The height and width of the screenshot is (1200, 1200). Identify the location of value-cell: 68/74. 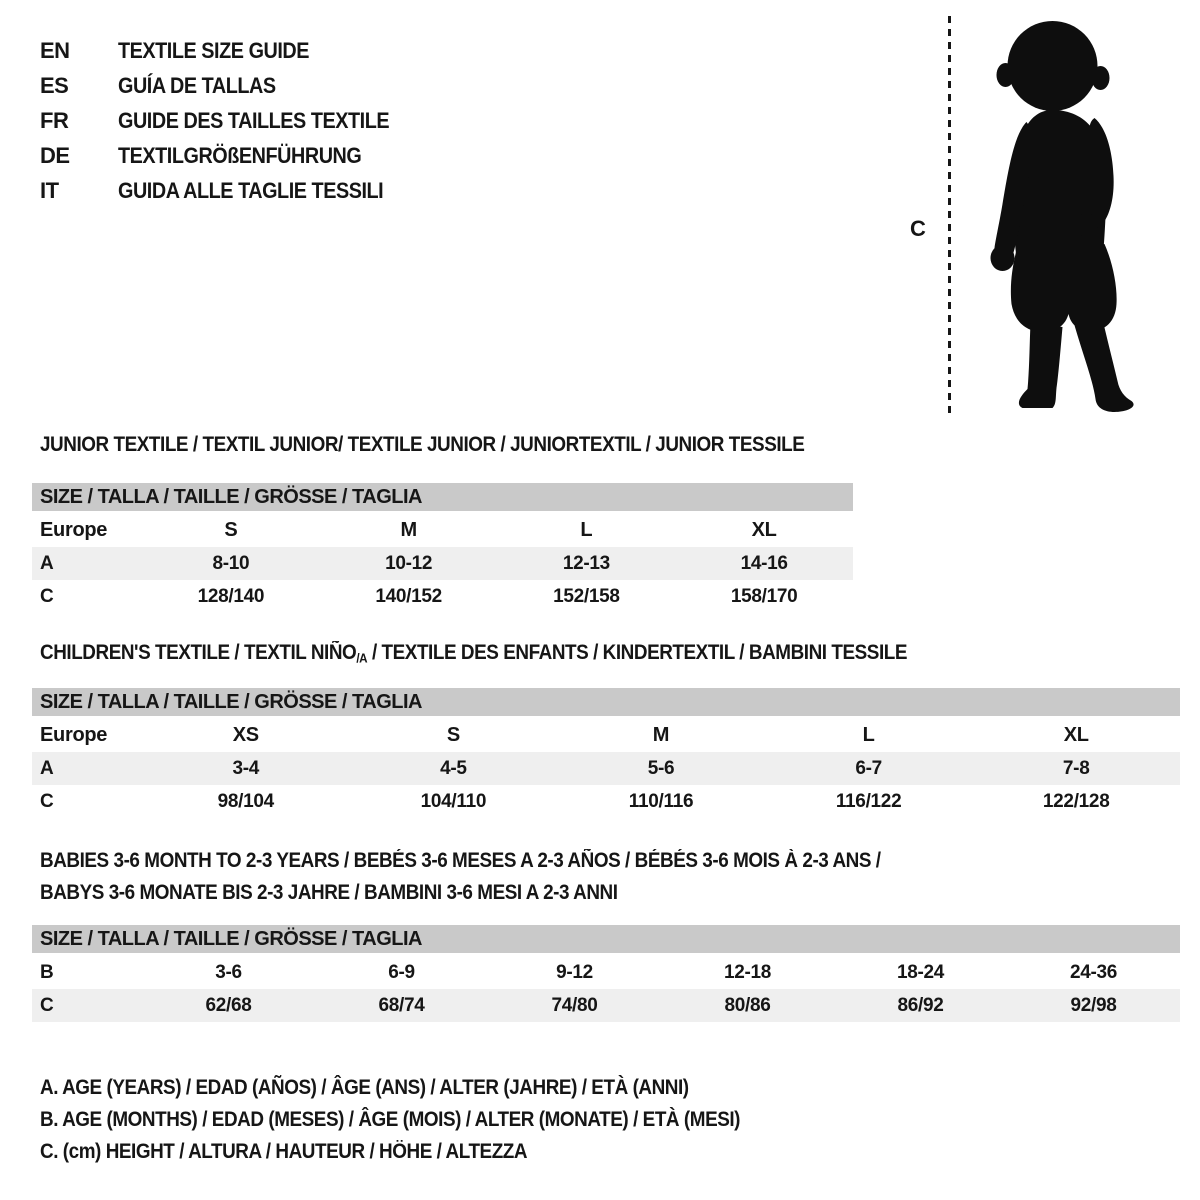
(401, 1005).